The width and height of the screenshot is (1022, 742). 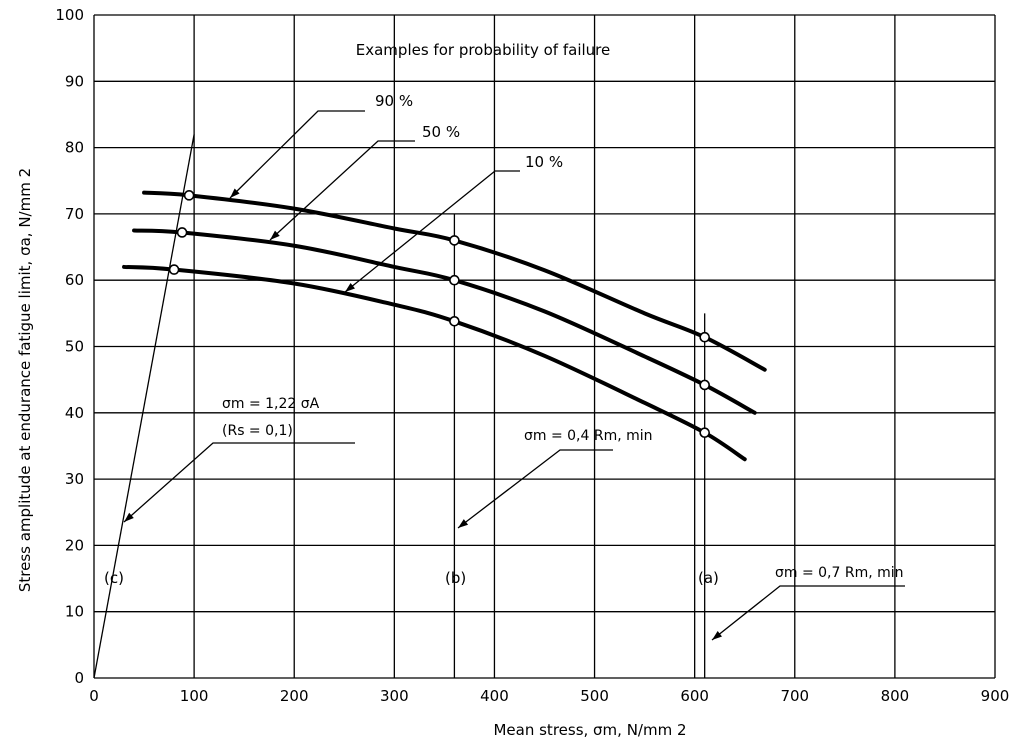 I want to click on ref-label-c: (c), so click(x=114, y=578).